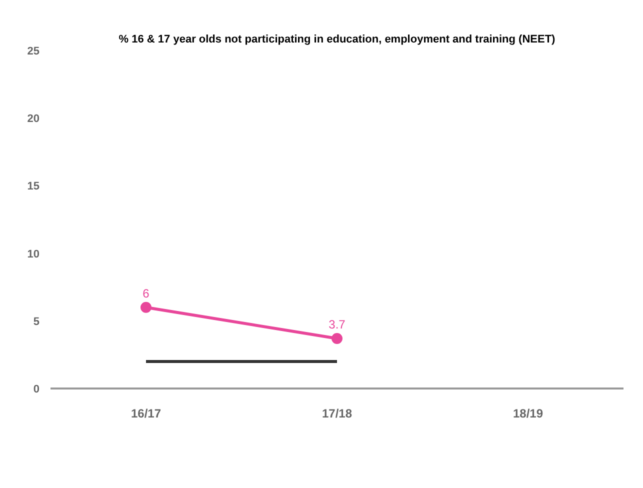 Image resolution: width=643 pixels, height=488 pixels. I want to click on chart-title: % 16 & 17 year olds not participating in education, employment and training (NEET), so click(337, 40).